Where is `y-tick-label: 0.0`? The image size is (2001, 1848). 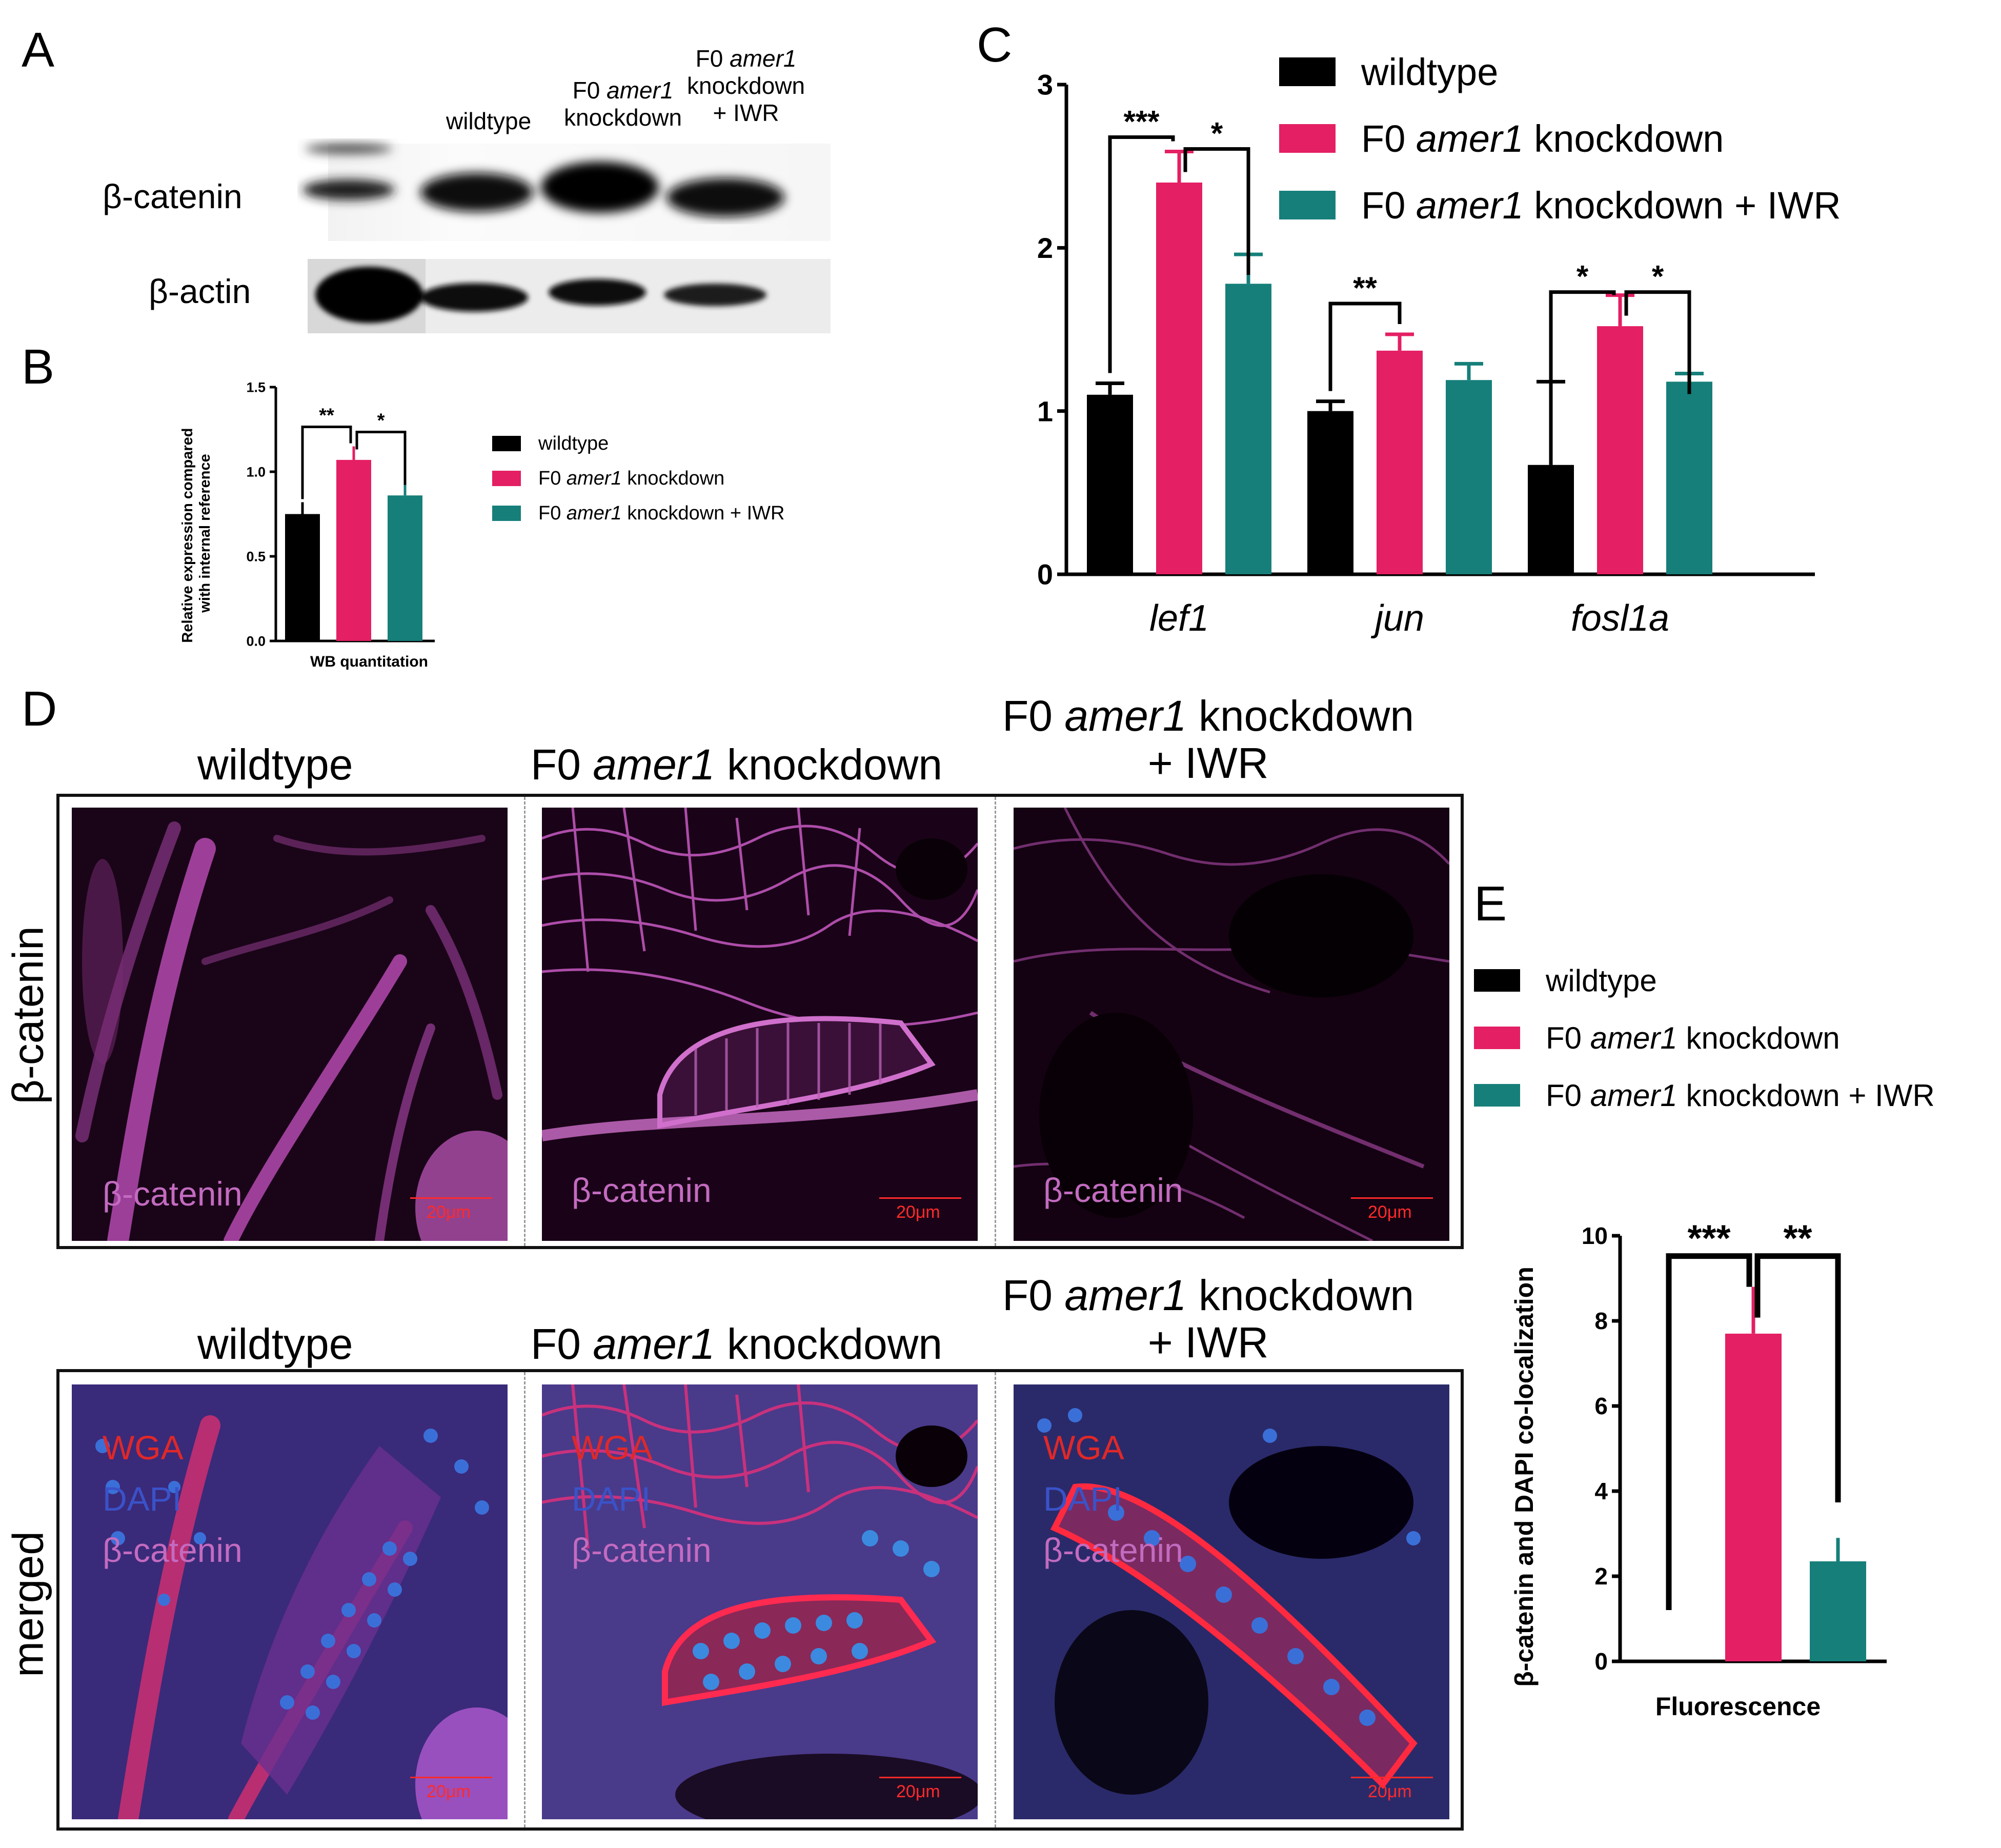 y-tick-label: 0.0 is located at coordinates (256, 641).